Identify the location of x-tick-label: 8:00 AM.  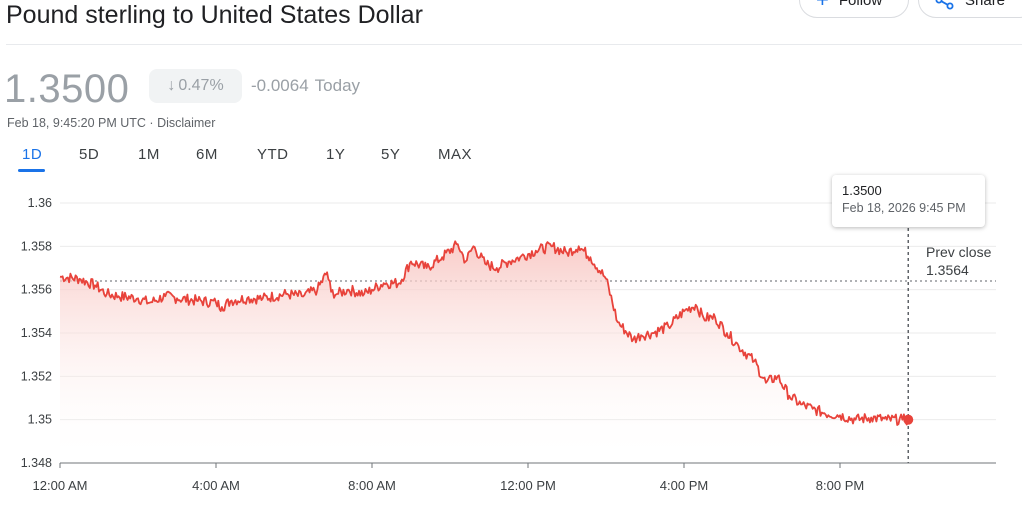
(372, 485).